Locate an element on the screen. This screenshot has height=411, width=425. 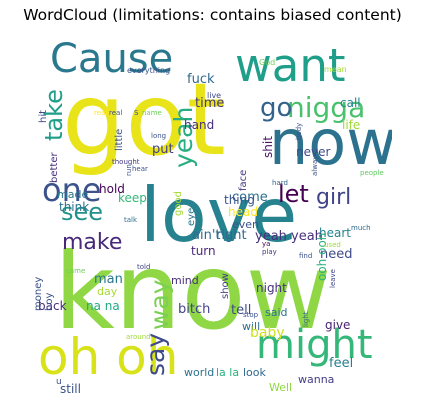
word-71: God is located at coordinates (267, 62).